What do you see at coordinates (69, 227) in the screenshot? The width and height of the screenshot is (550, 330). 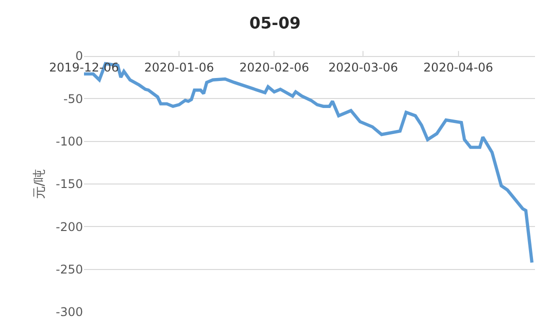 I see `y-tick-label: -200` at bounding box center [69, 227].